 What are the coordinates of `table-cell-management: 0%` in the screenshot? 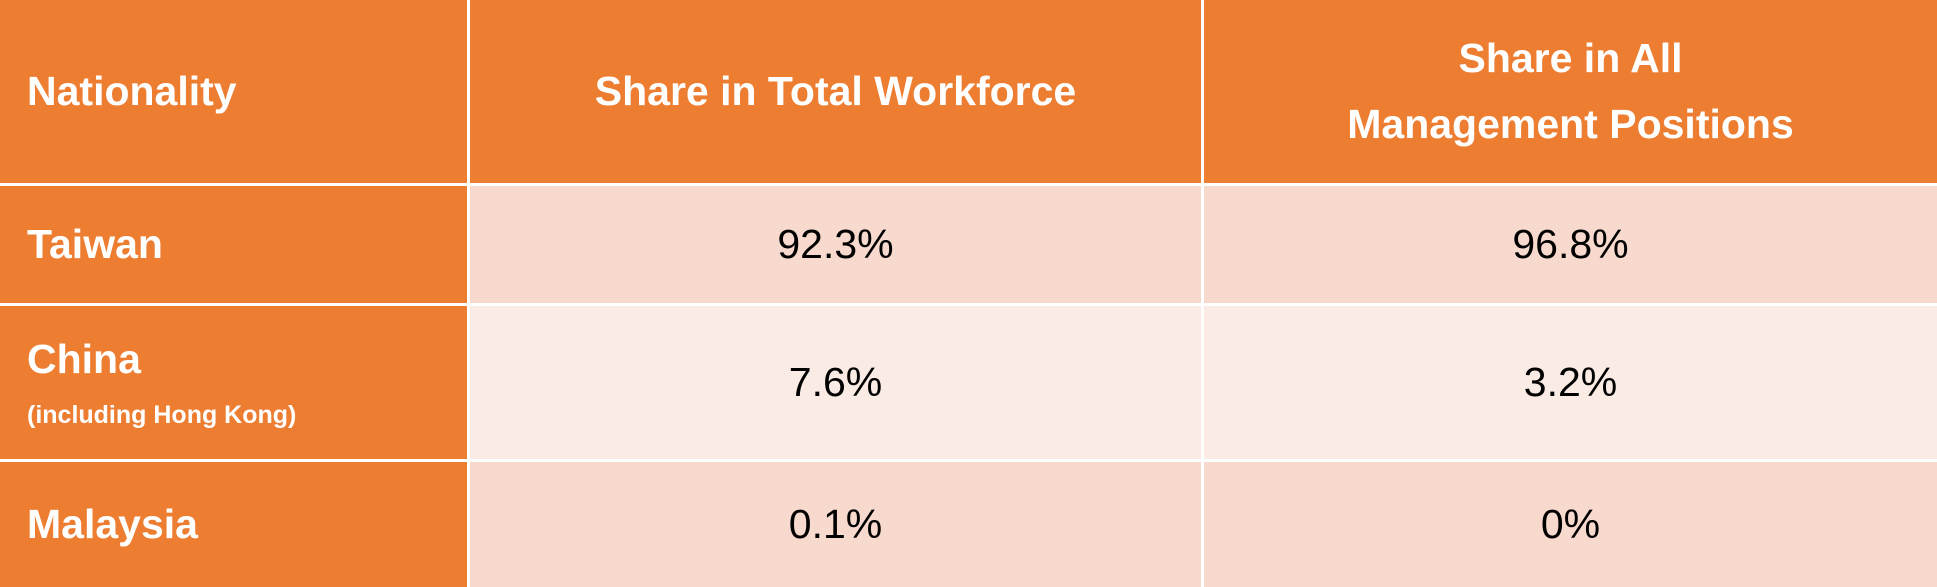 It's located at (1570, 524).